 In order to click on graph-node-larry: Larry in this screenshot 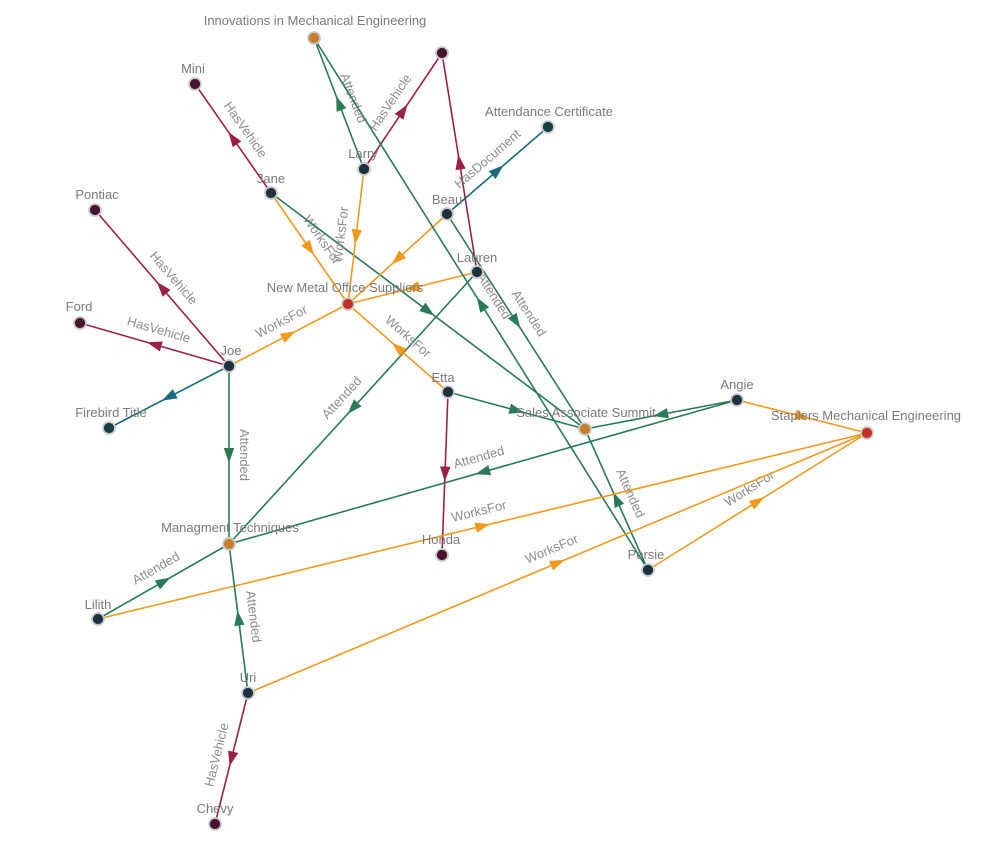, I will do `click(363, 161)`.